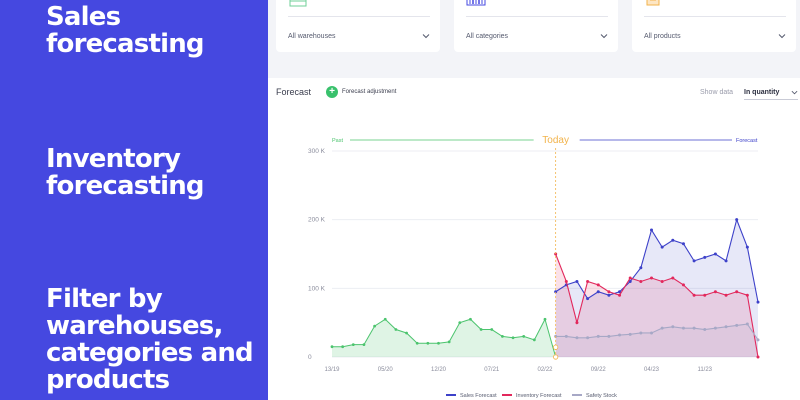 Image resolution: width=800 pixels, height=400 pixels. What do you see at coordinates (439, 370) in the screenshot?
I see `x-tick-label: 12/20` at bounding box center [439, 370].